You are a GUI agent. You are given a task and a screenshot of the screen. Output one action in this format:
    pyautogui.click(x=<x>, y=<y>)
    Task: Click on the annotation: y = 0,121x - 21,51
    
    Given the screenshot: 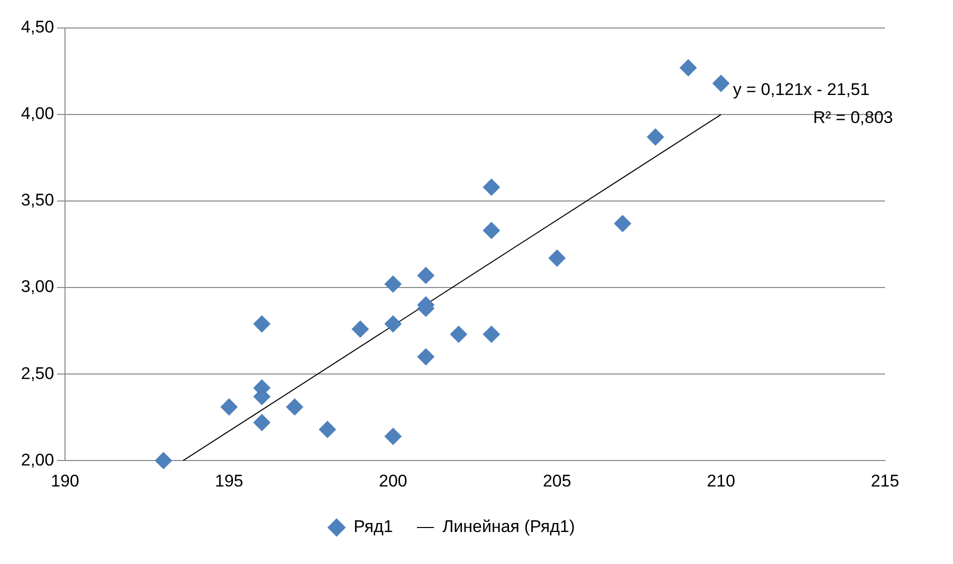 What is the action you would take?
    pyautogui.click(x=801, y=90)
    